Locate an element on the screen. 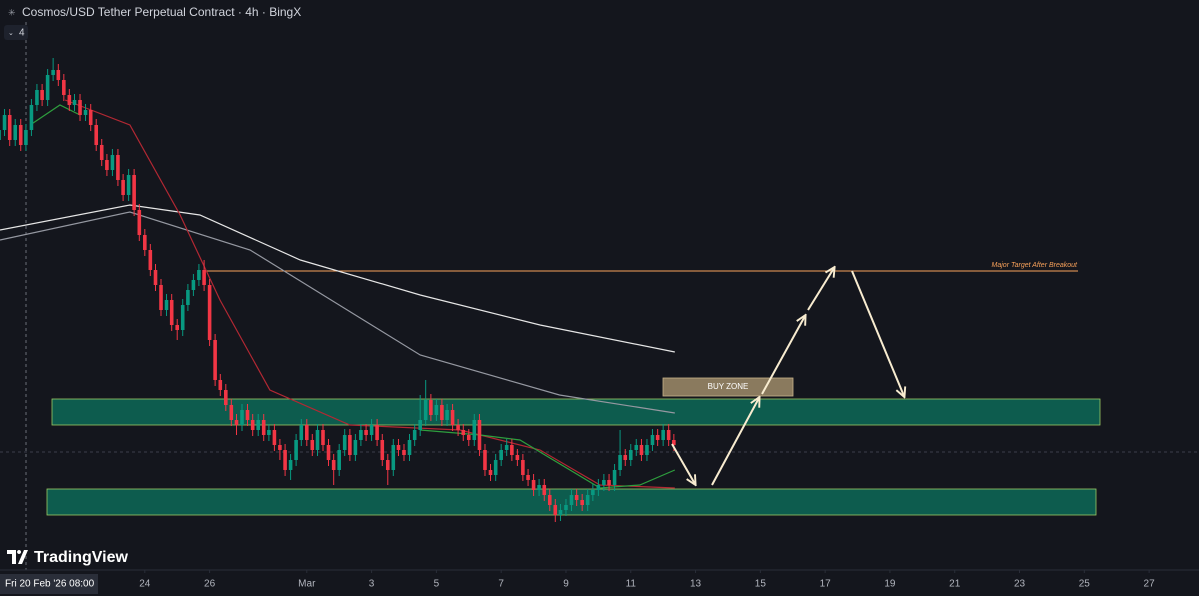 The height and width of the screenshot is (596, 1199). indicator-chevron: ⌄ is located at coordinates (11, 33).